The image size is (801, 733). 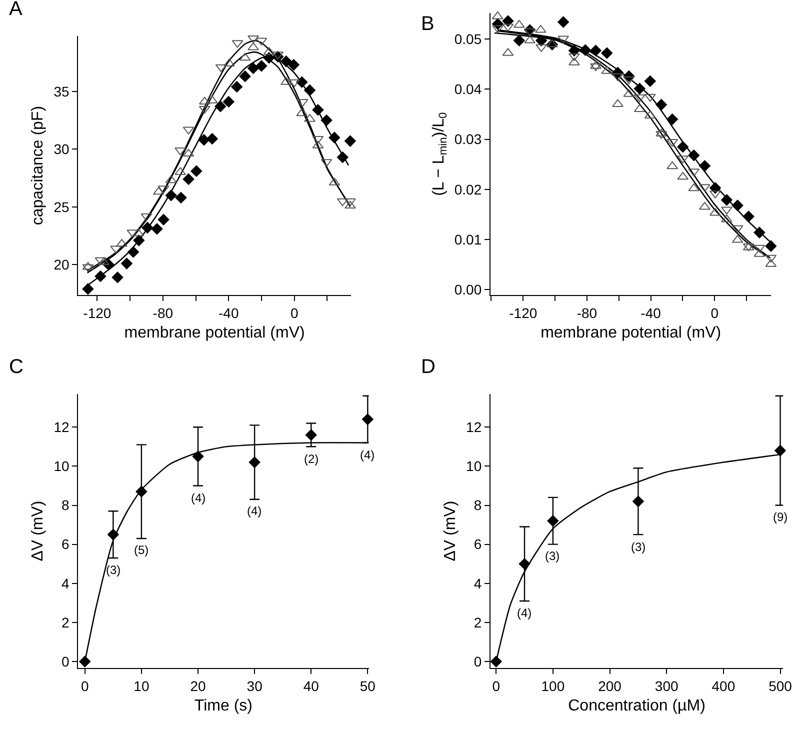 What do you see at coordinates (142, 686) in the screenshot?
I see `x-tick-label: 10` at bounding box center [142, 686].